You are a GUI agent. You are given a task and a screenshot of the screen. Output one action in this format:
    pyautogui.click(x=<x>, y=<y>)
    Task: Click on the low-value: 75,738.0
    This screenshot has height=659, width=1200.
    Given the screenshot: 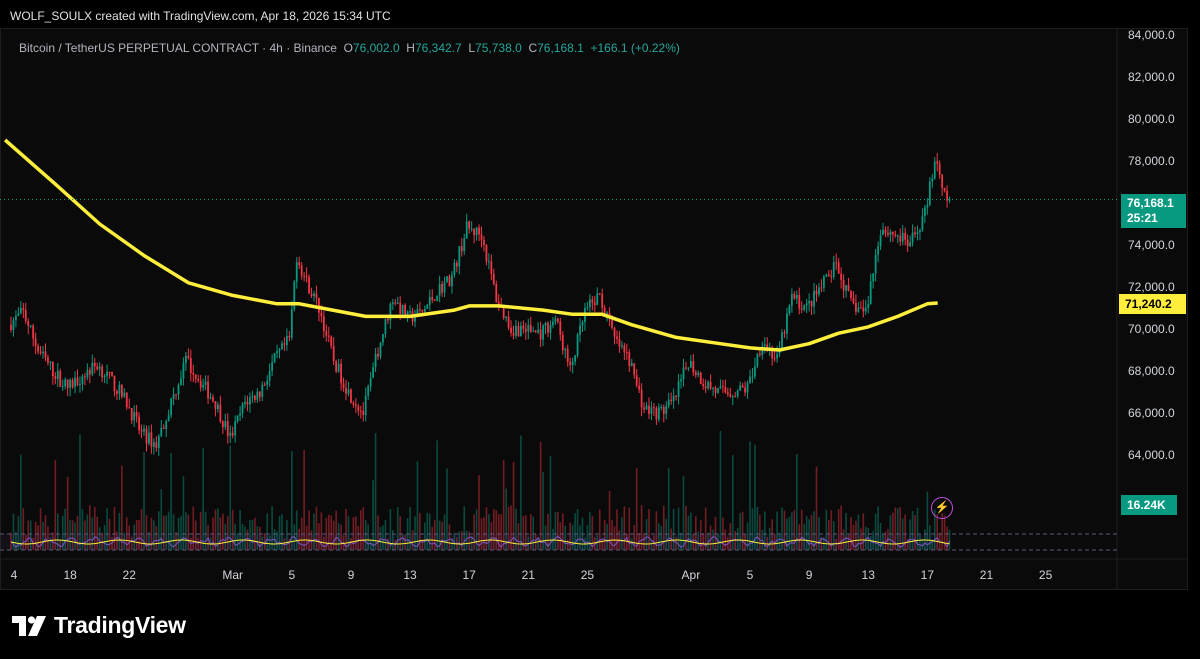 What is the action you would take?
    pyautogui.click(x=498, y=48)
    